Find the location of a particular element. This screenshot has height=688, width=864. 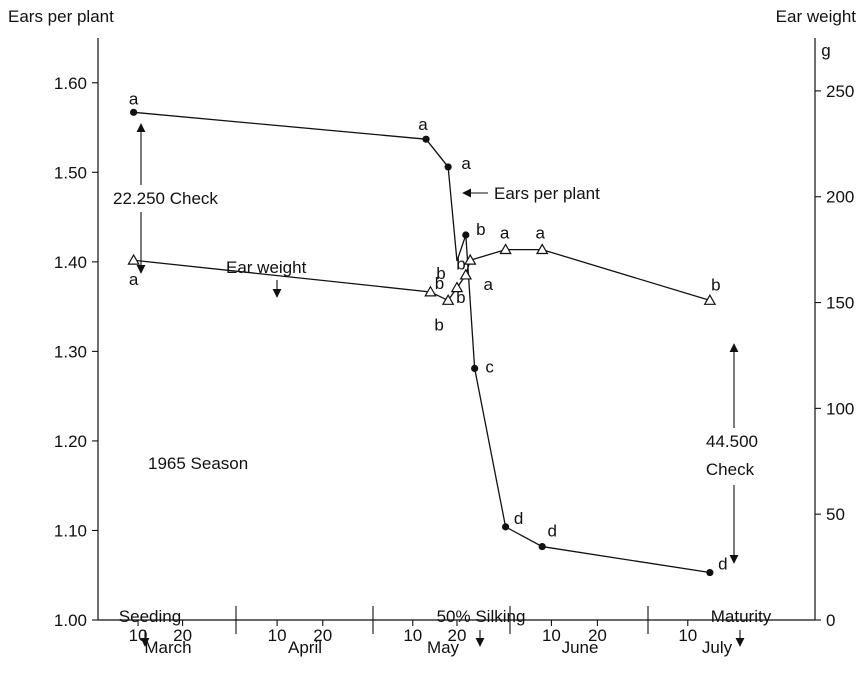

silking-label: 50% Silking is located at coordinates (481, 616).